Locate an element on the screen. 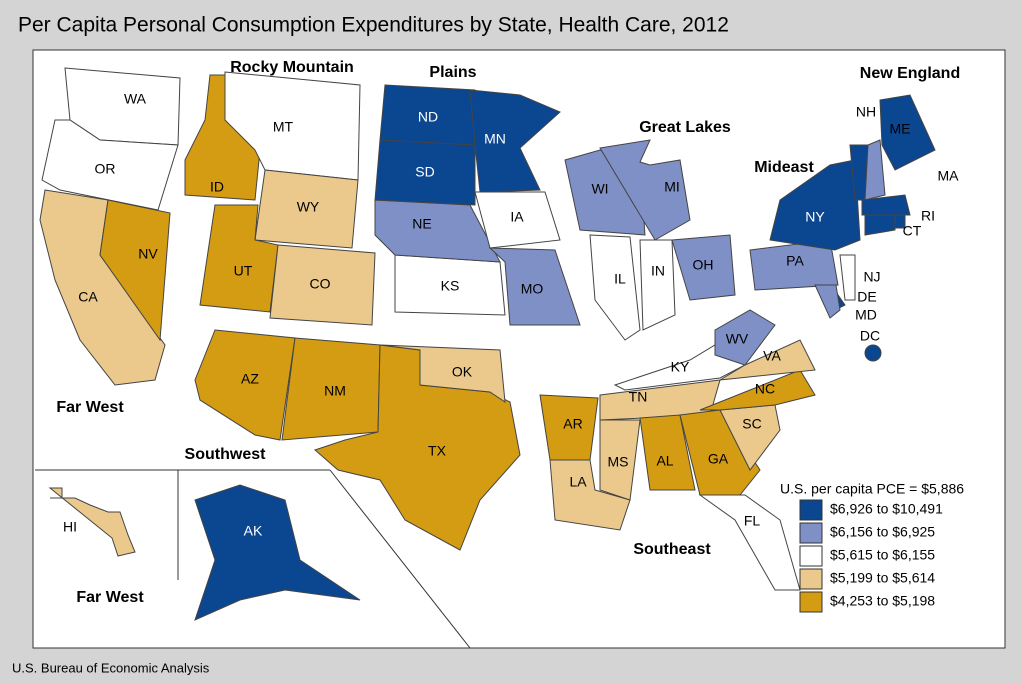 This screenshot has height=683, width=1022. state-label: AZ is located at coordinates (250, 379).